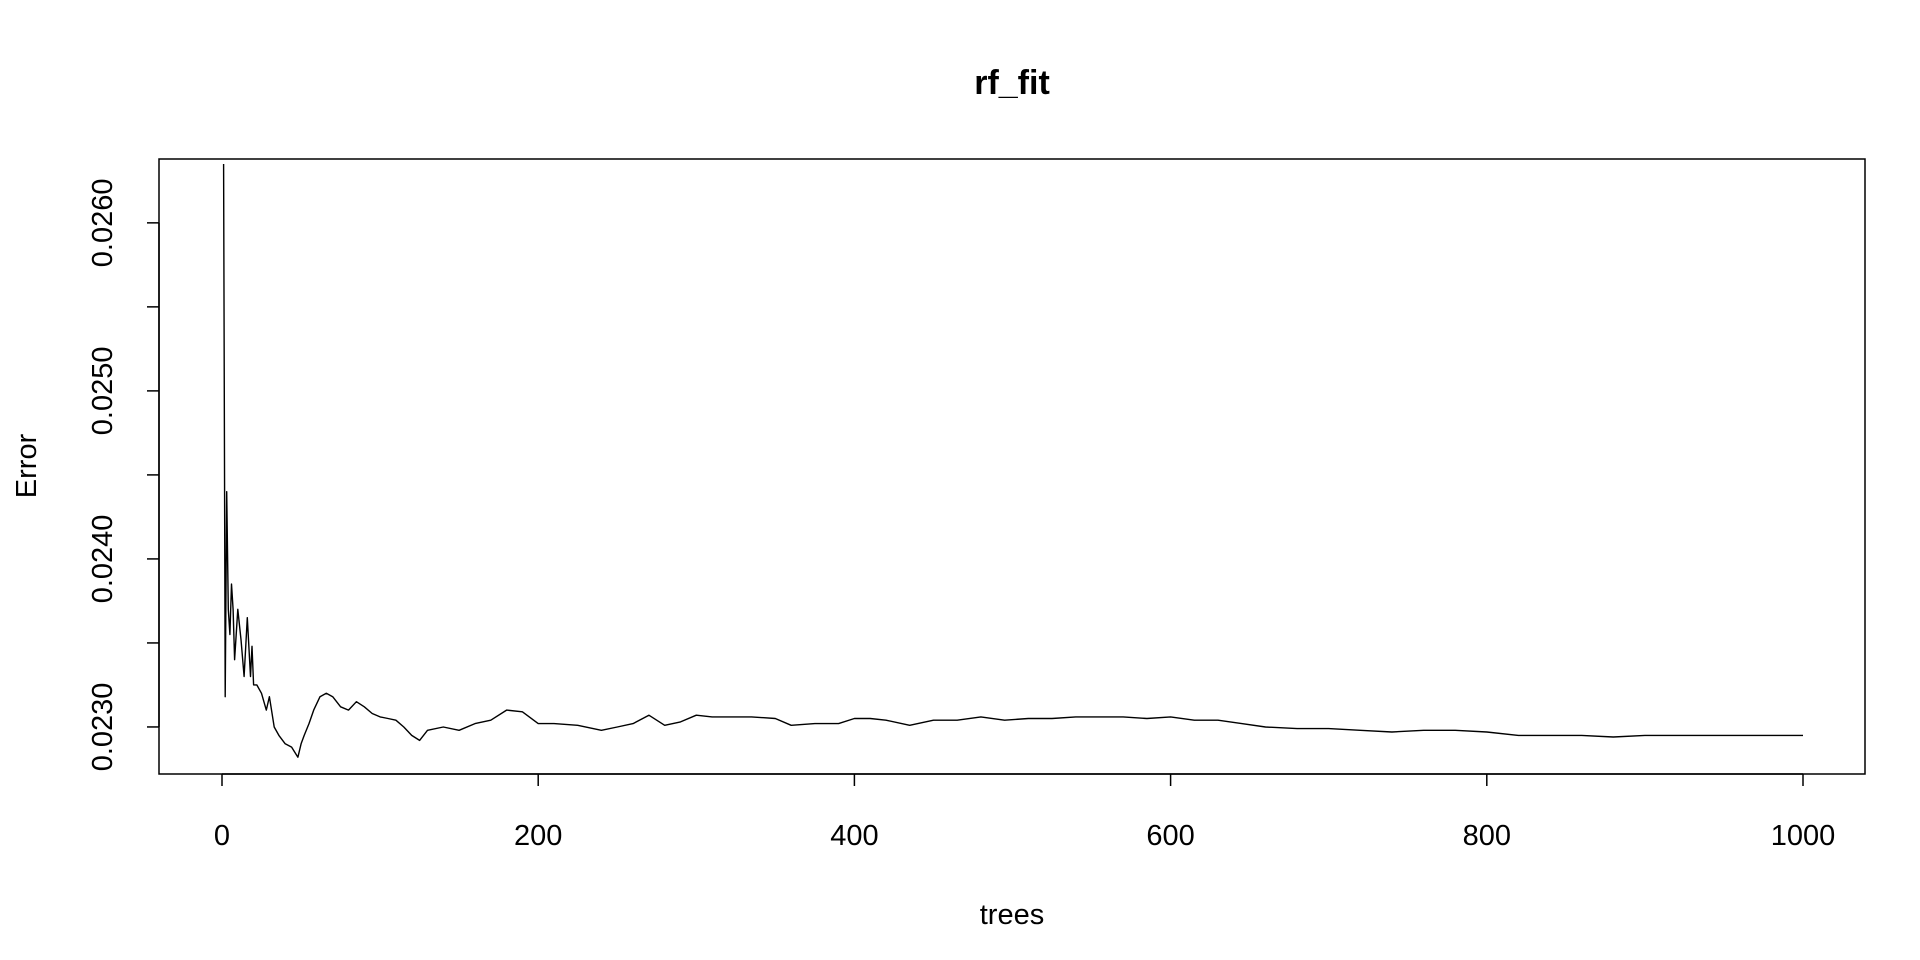 This screenshot has width=1920, height=960. What do you see at coordinates (538, 836) in the screenshot?
I see `x-tick-label: 200` at bounding box center [538, 836].